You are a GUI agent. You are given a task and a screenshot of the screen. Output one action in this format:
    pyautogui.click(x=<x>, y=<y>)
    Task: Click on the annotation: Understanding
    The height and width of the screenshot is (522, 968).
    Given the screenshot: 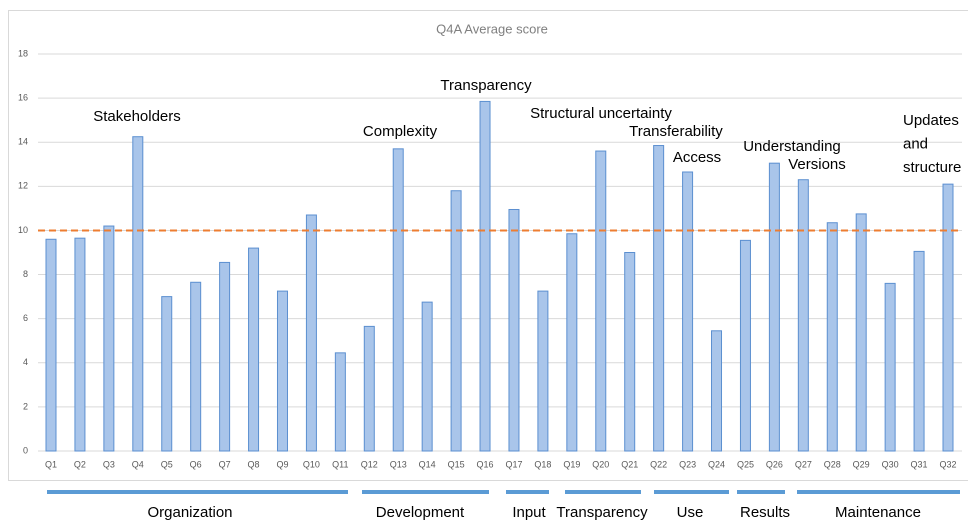 What is the action you would take?
    pyautogui.click(x=792, y=146)
    